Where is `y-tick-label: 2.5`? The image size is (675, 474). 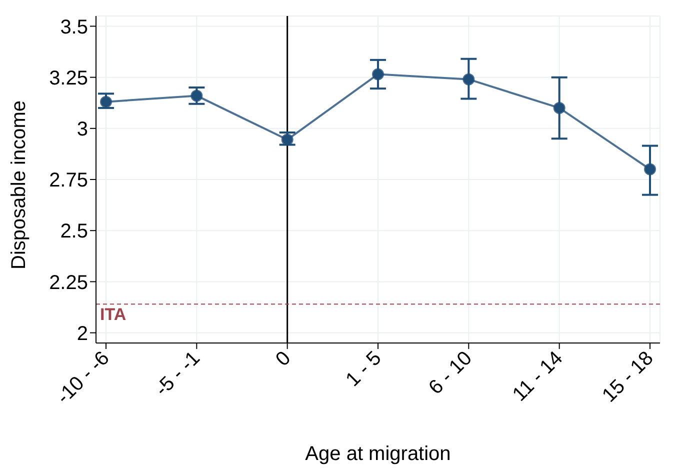
y-tick-label: 2.5 is located at coordinates (74, 231).